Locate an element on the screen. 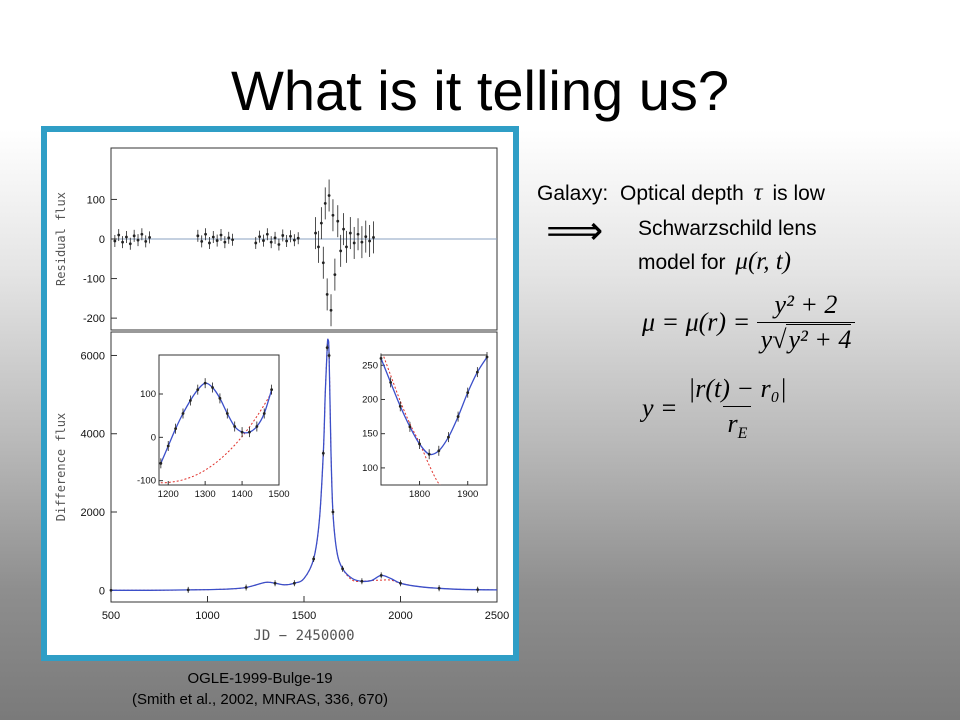 This screenshot has height=720, width=960. mu-fraction: y² + 2 y√y² + 4 is located at coordinates (806, 322).